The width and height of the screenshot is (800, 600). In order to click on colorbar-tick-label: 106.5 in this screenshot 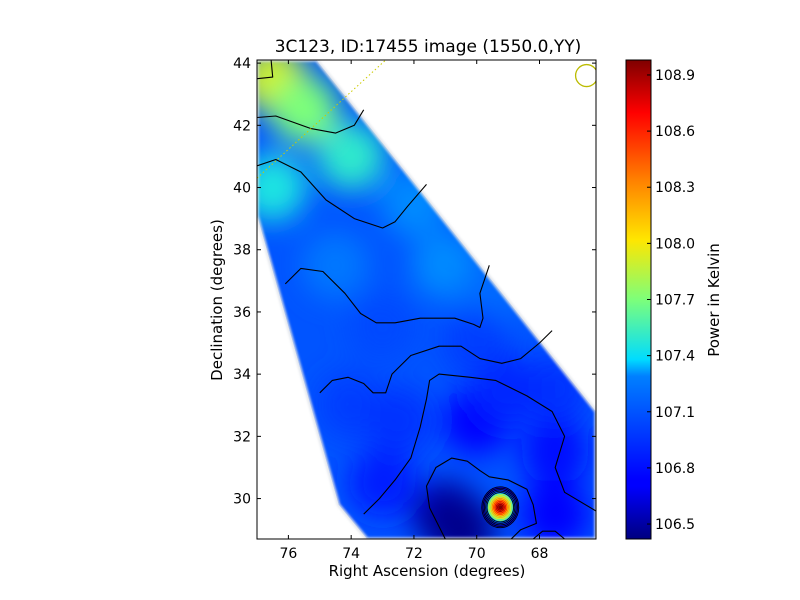, I will do `click(675, 525)`.